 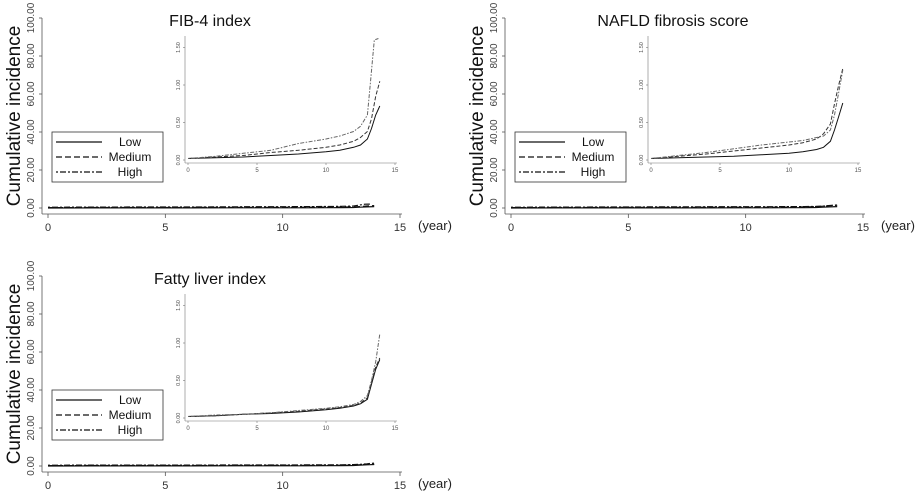 I want to click on chart-title: NAFLD fibrosis score, so click(x=672, y=21).